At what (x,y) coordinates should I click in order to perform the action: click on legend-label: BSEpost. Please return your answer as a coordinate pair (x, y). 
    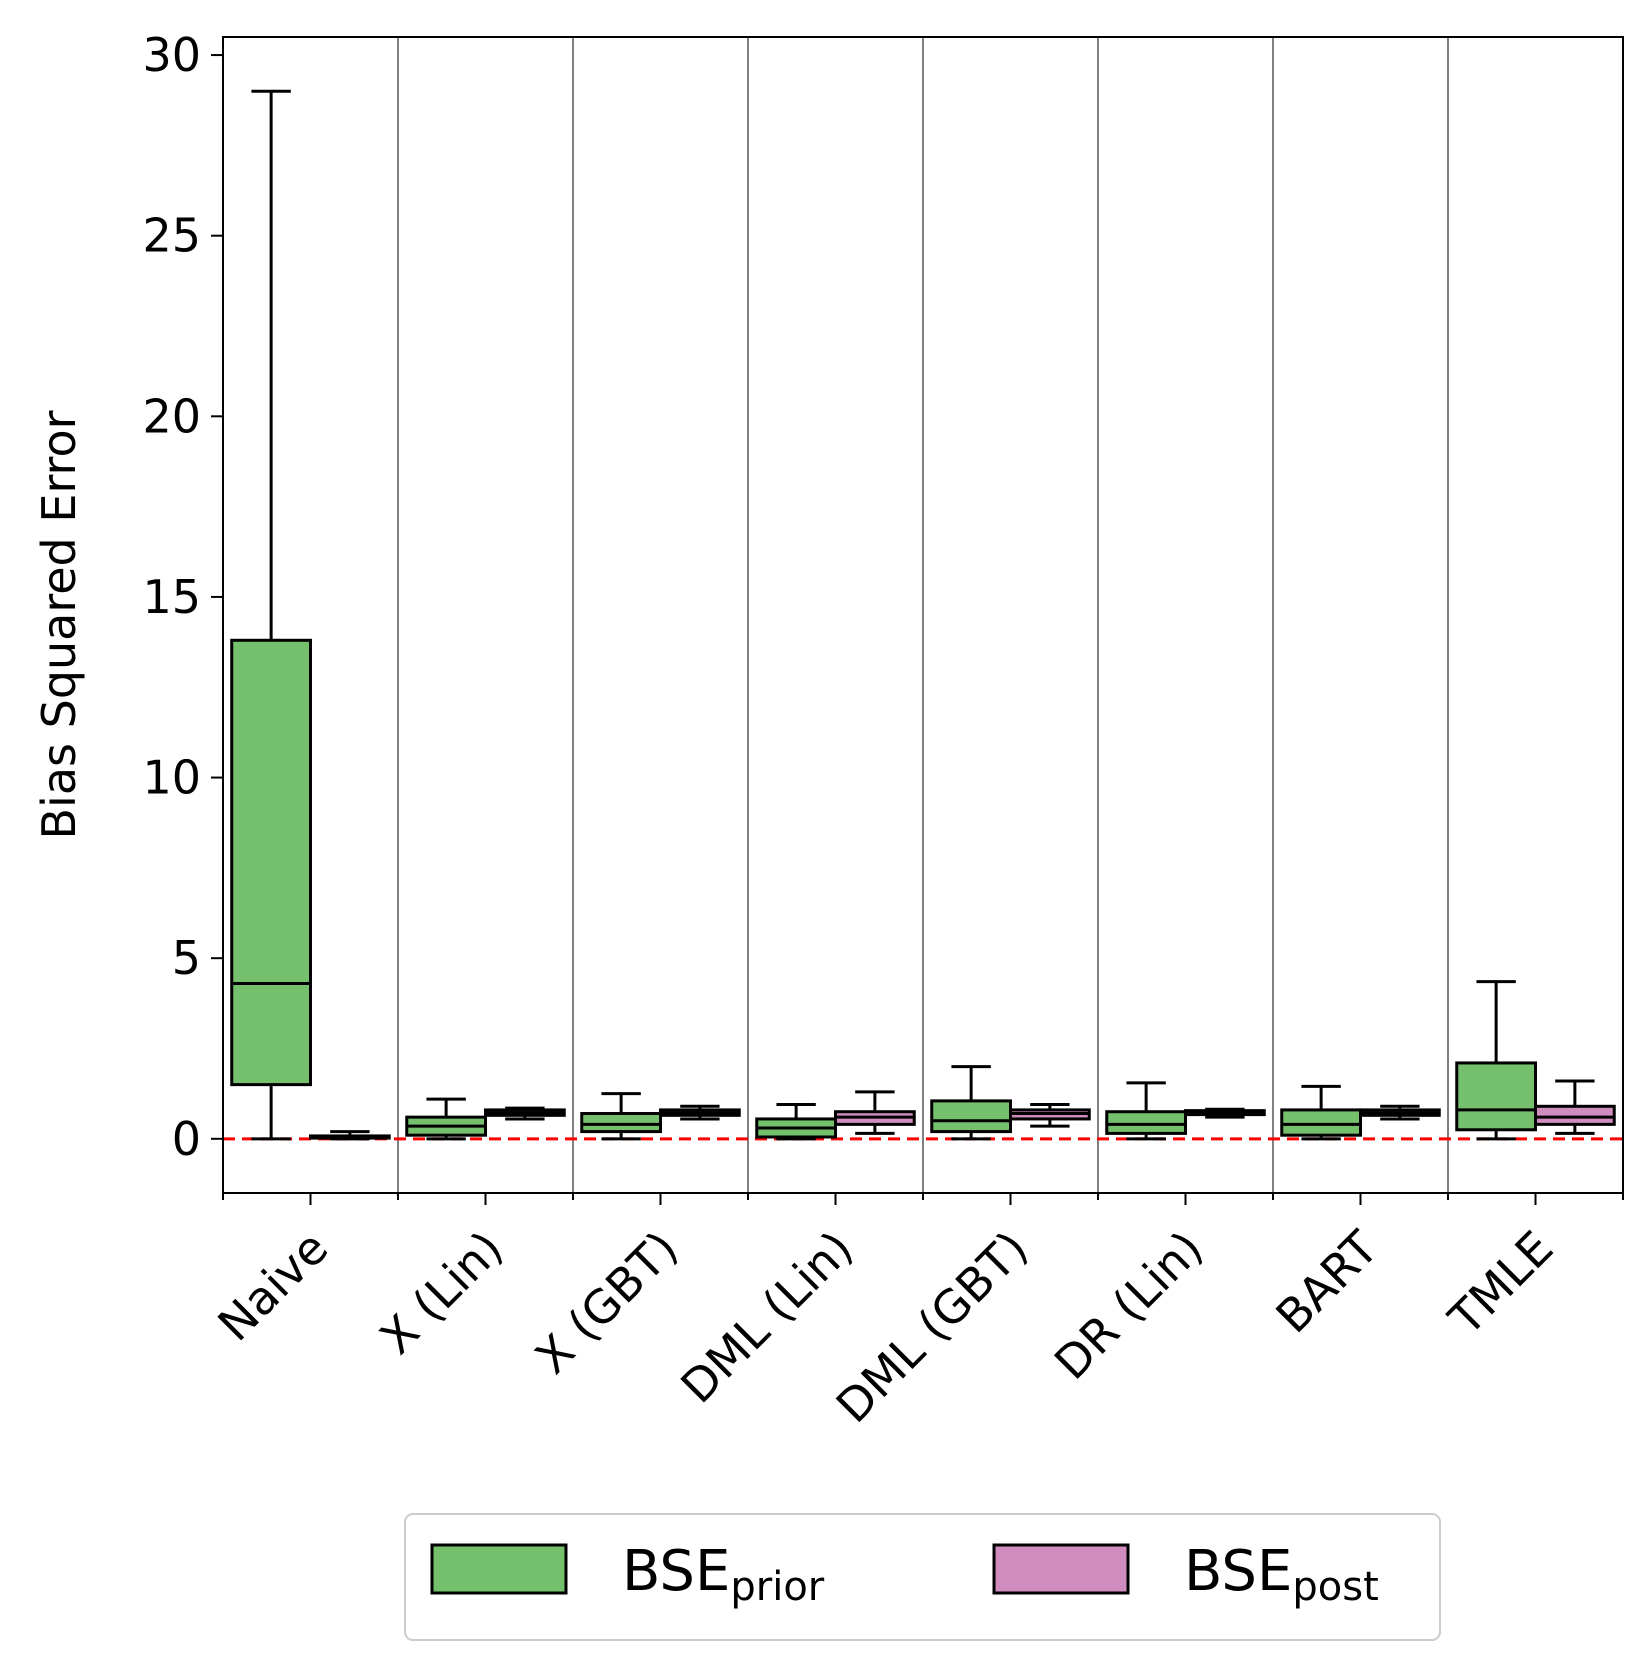
    Looking at the image, I should click on (1281, 1574).